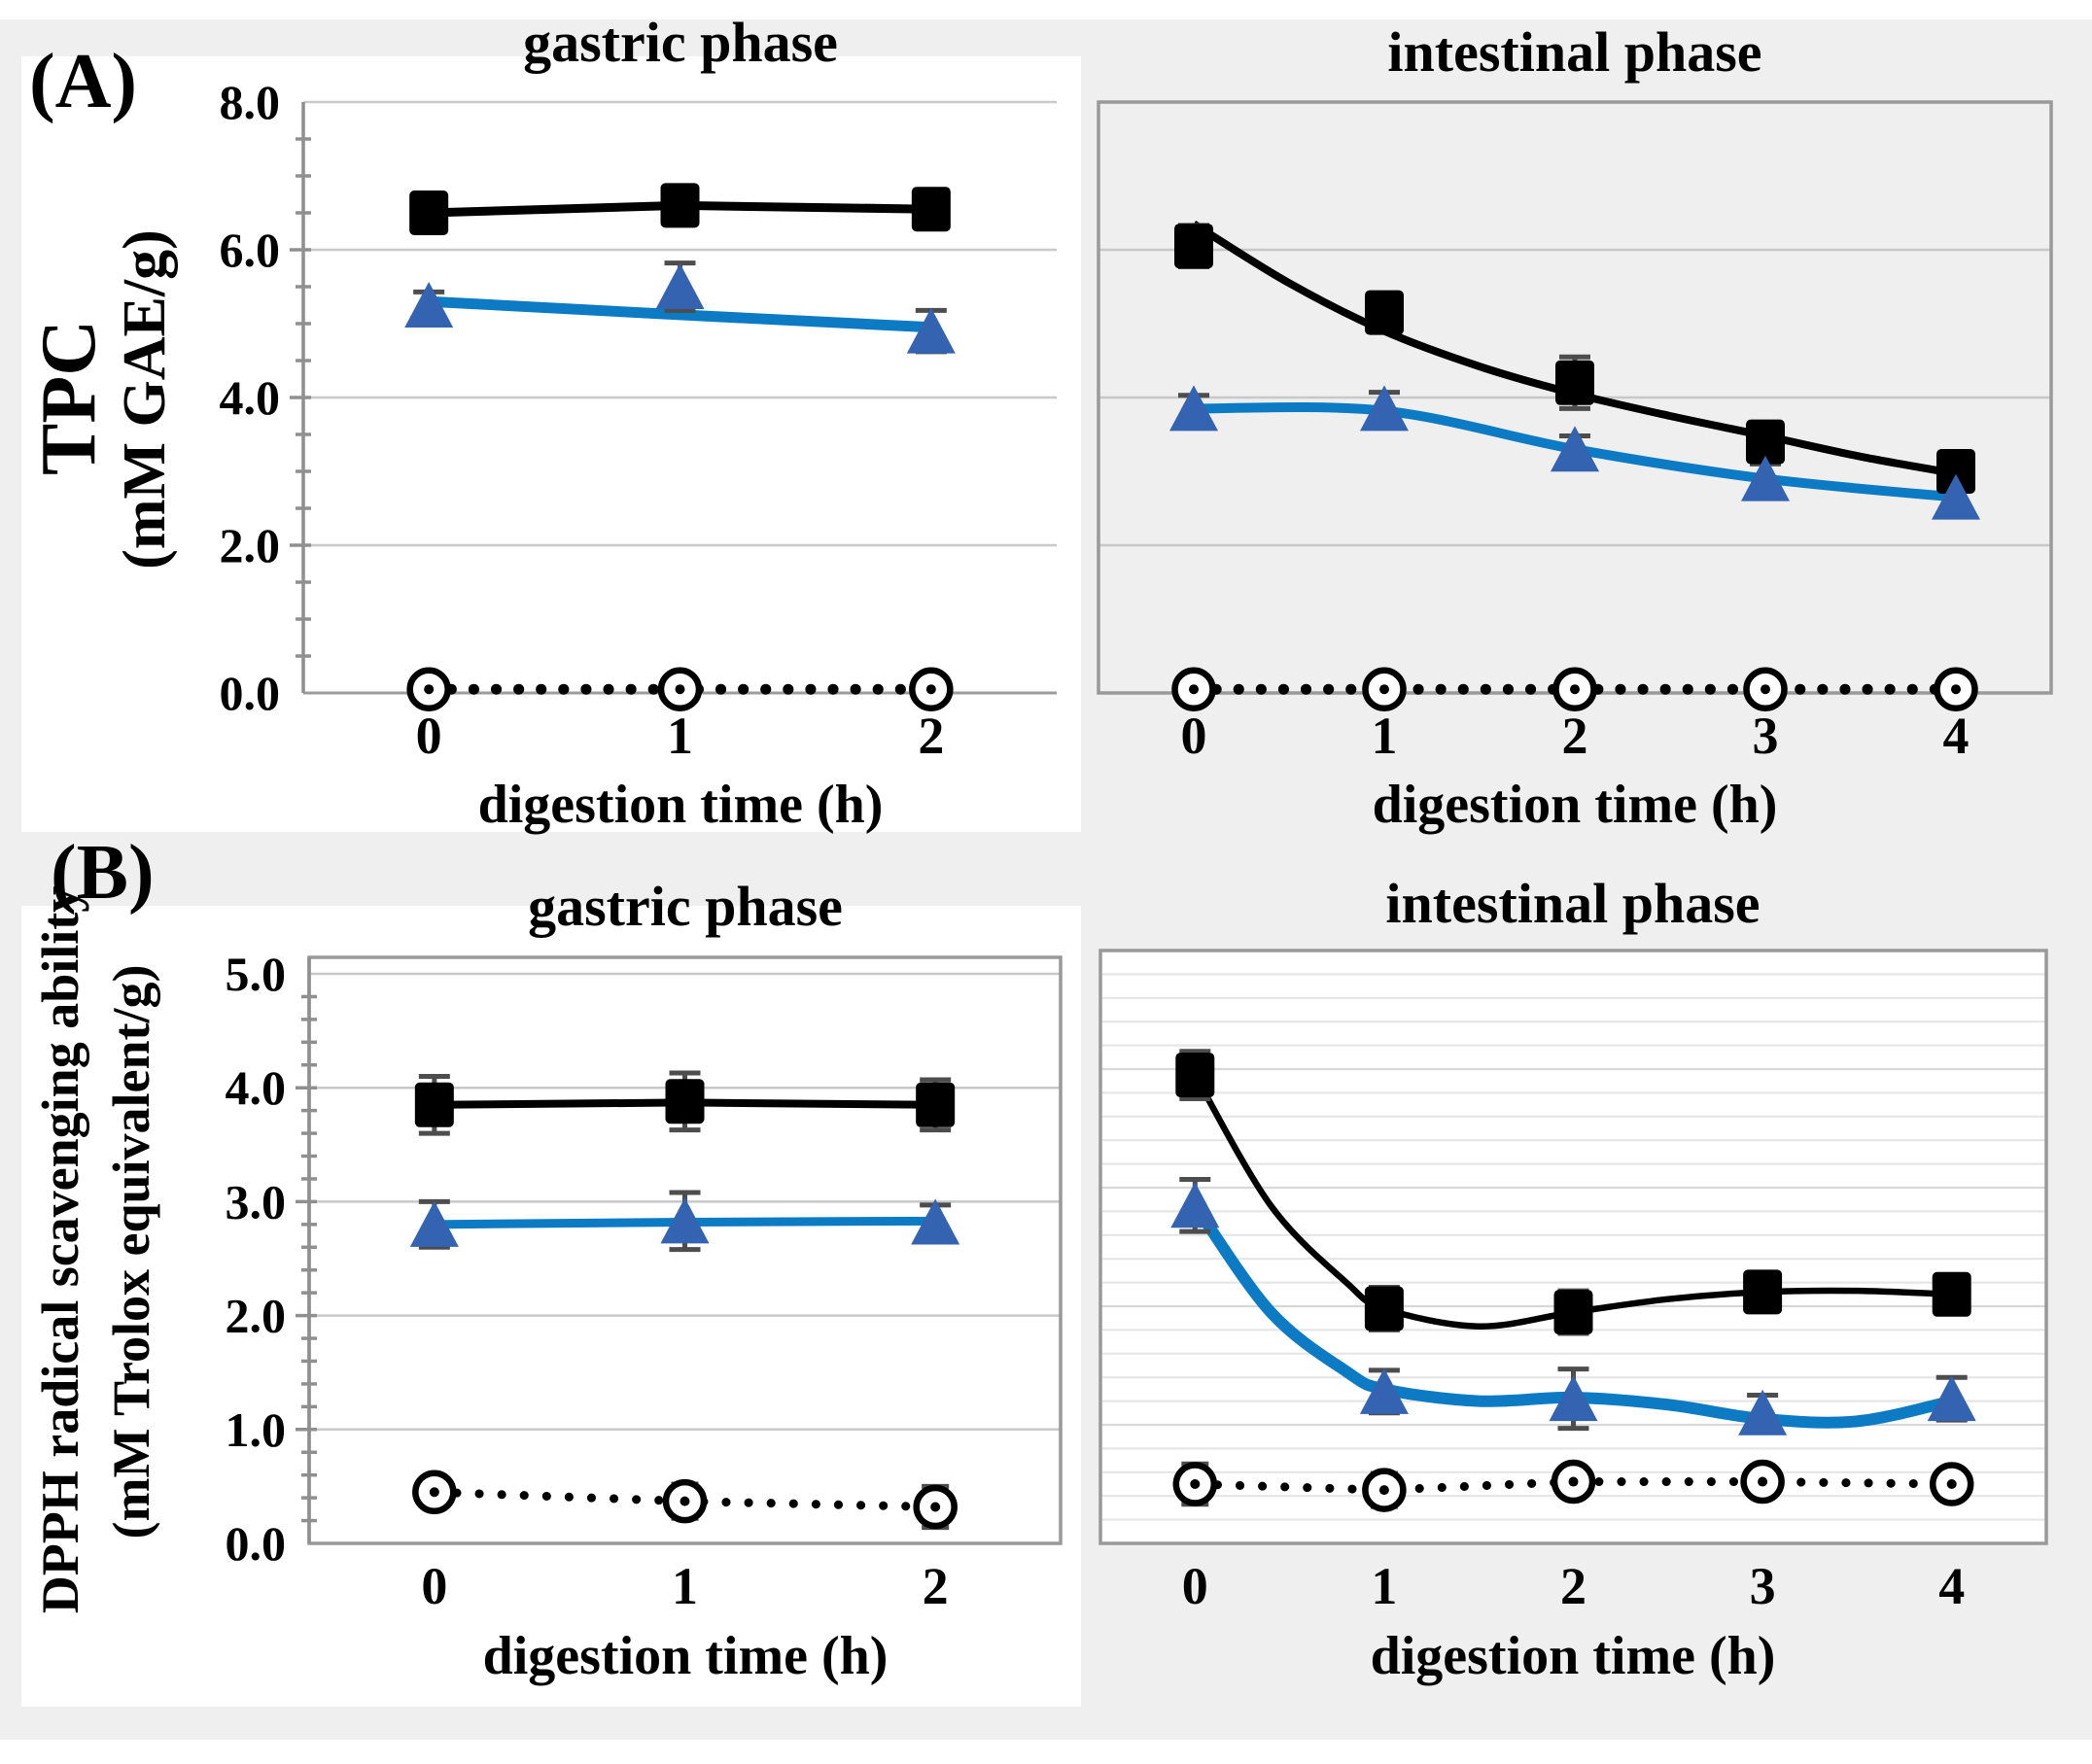 The image size is (2092, 1764). Describe the element at coordinates (103, 873) in the screenshot. I see `panel-b-label: (B)` at that location.